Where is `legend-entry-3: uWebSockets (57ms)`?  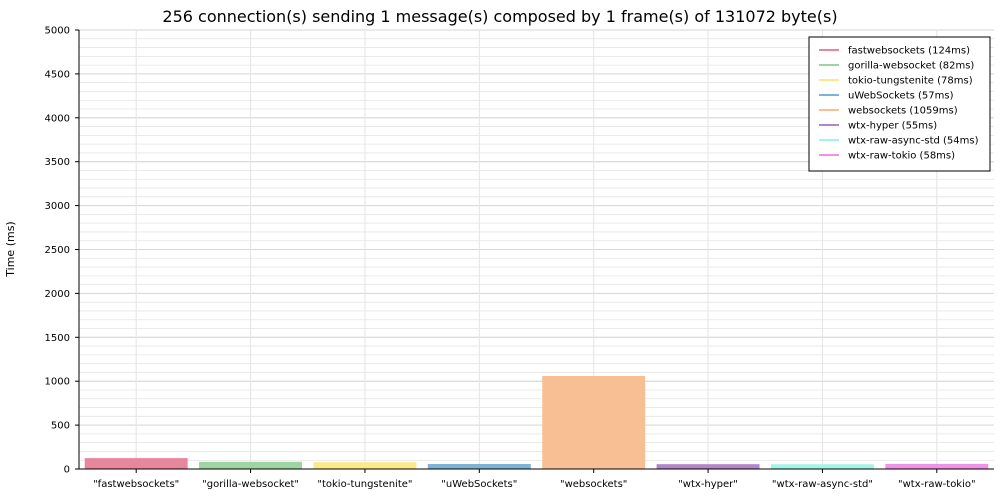 legend-entry-3: uWebSockets (57ms) is located at coordinates (901, 96).